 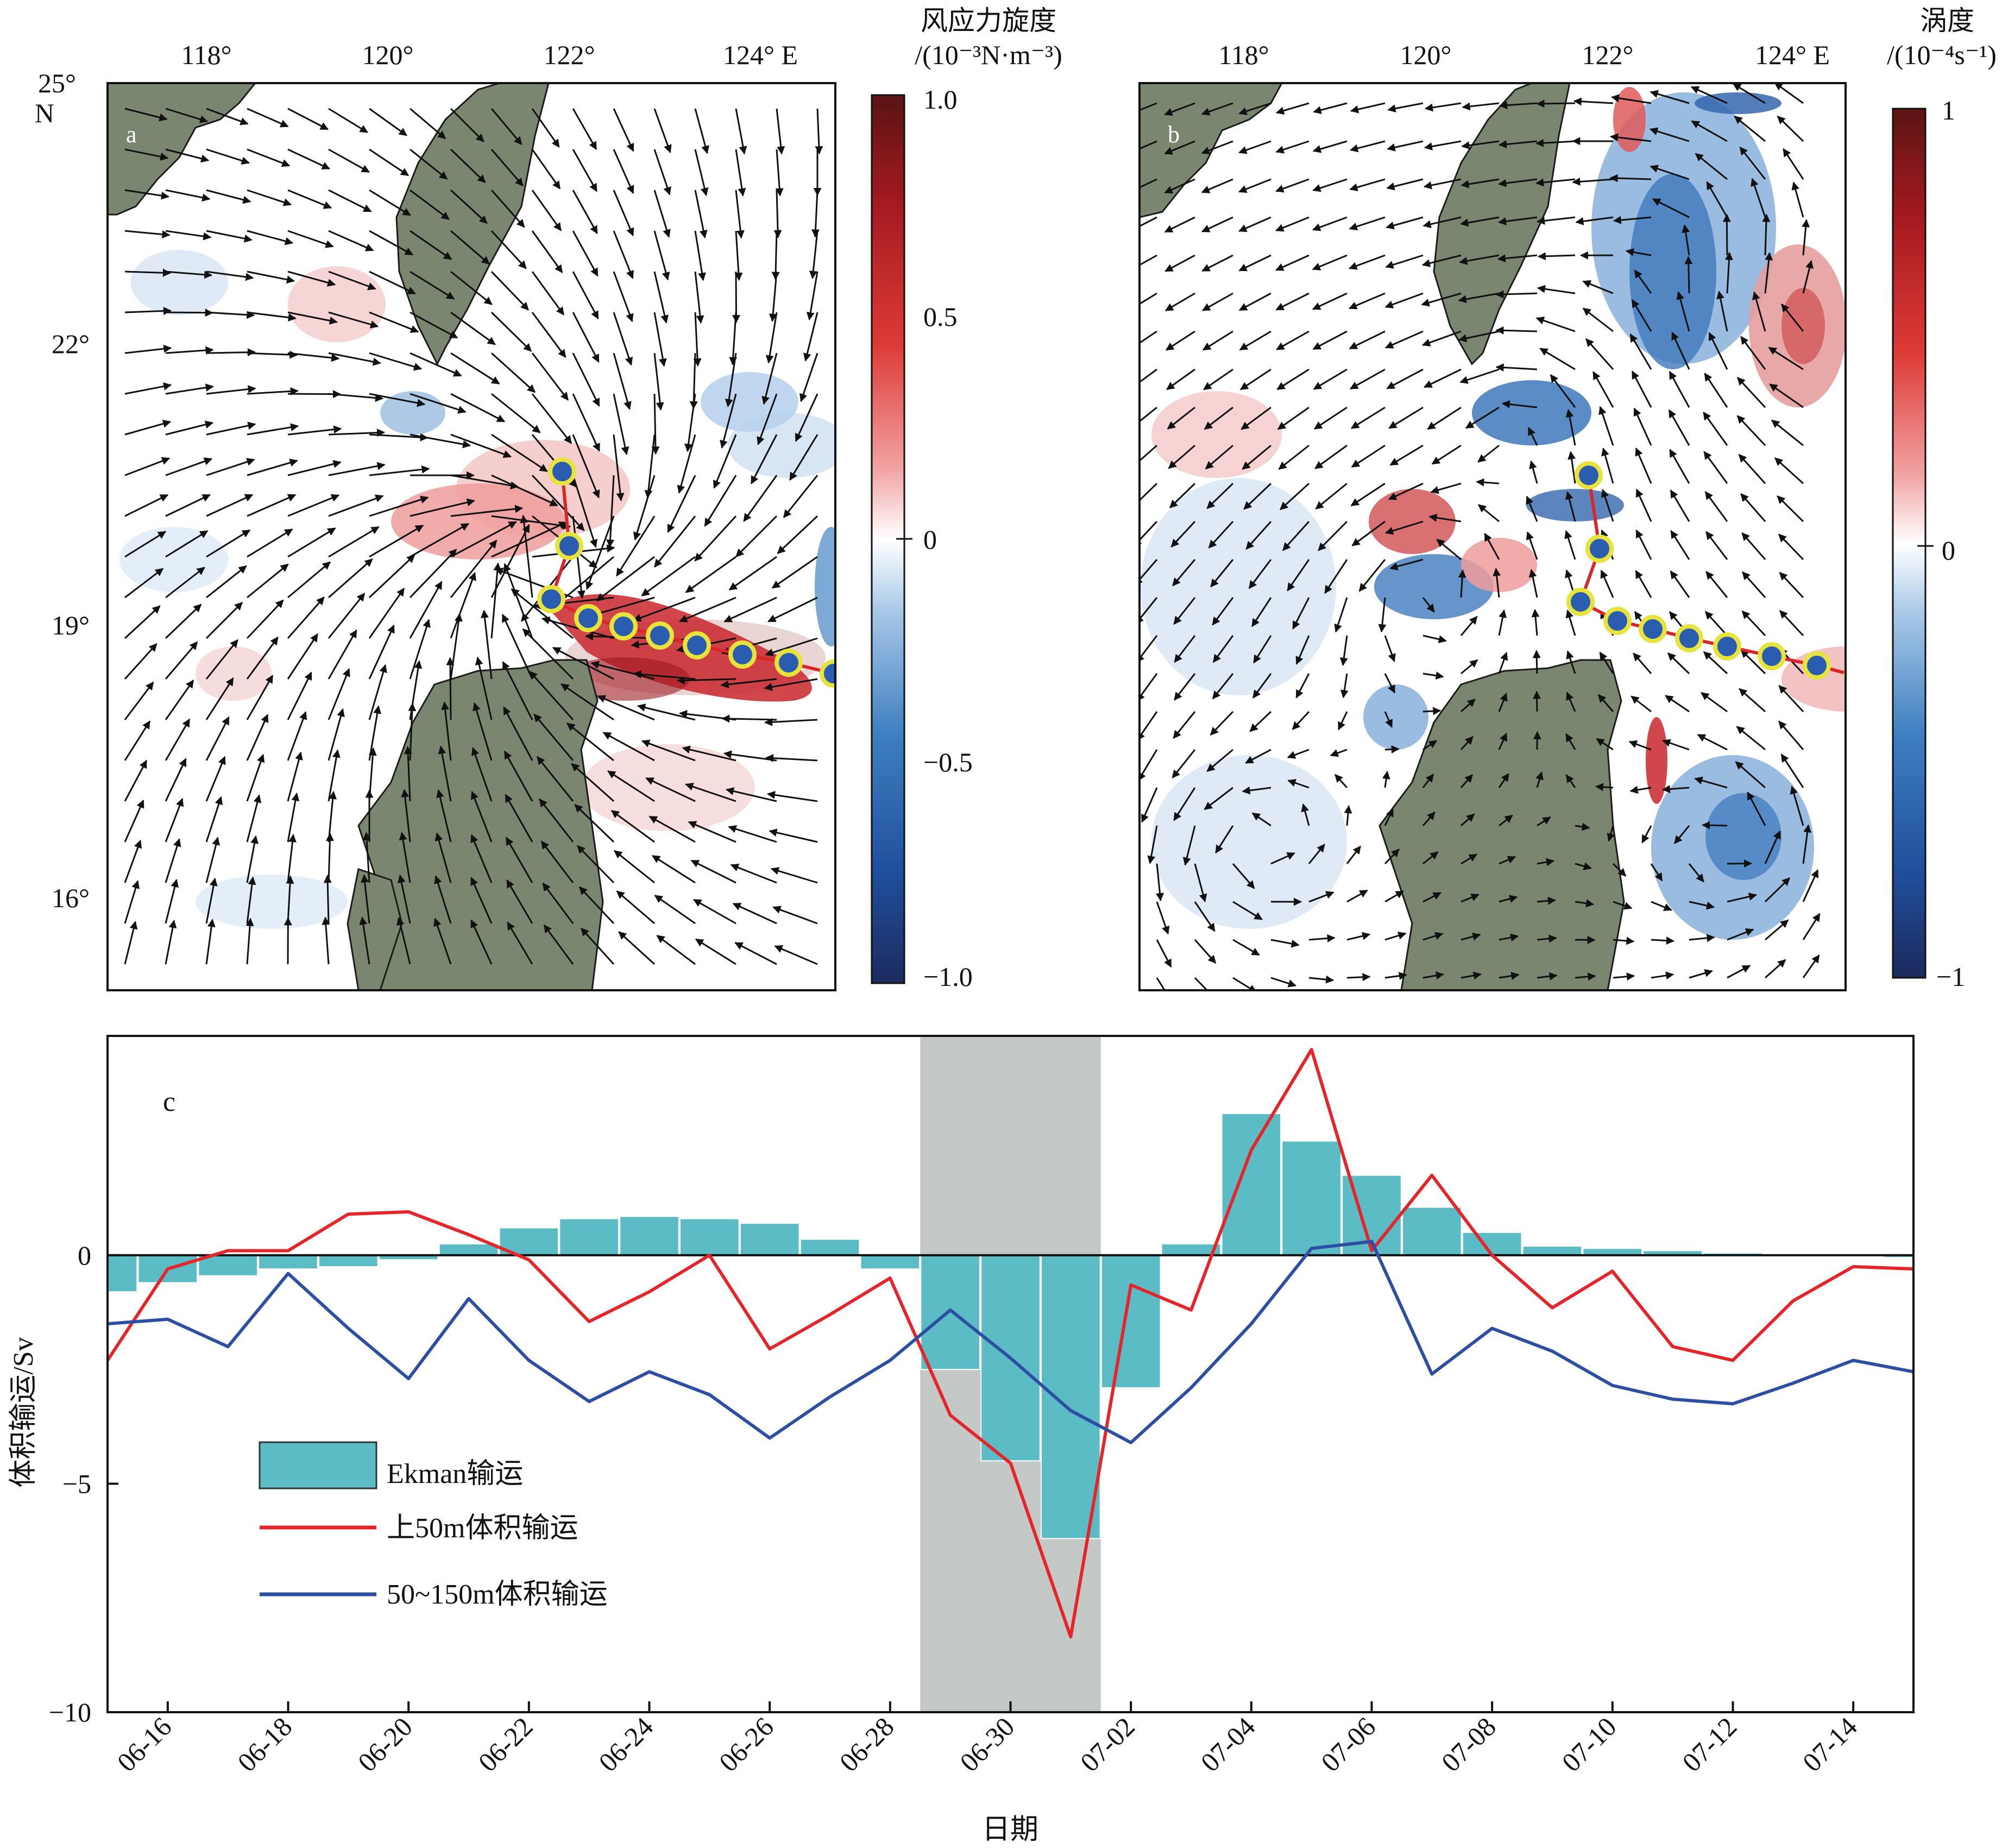 I want to click on panel-a-lon-label-120: 120°, so click(x=388, y=55).